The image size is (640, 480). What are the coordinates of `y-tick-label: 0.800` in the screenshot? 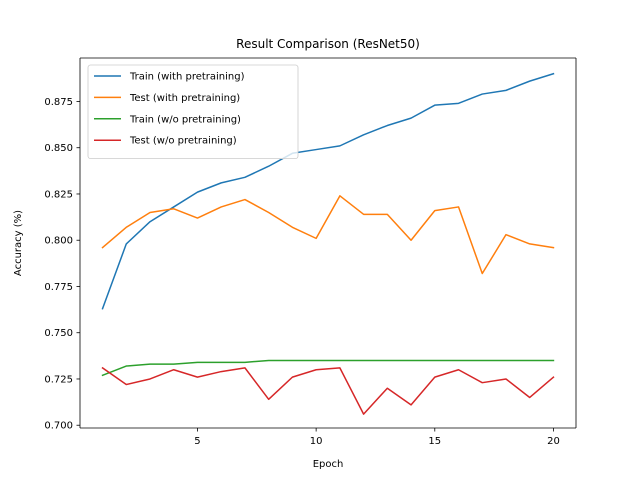 It's located at (58, 241).